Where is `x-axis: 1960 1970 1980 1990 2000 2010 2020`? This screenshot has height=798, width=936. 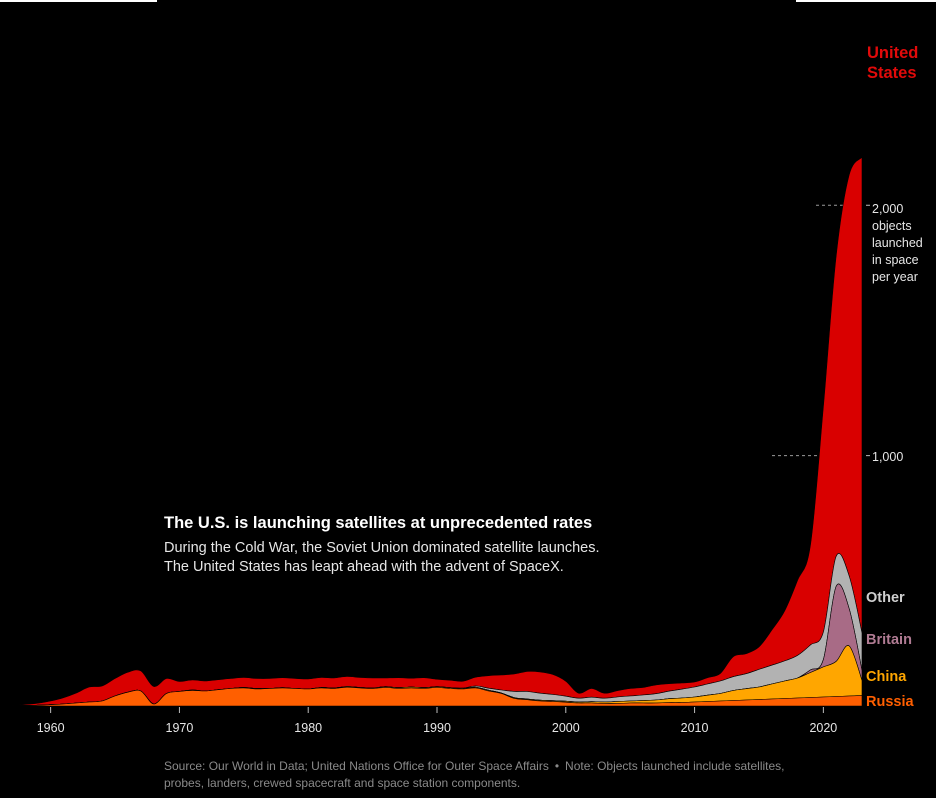 x-axis: 1960 1970 1980 1990 2000 2010 2020 is located at coordinates (437, 721).